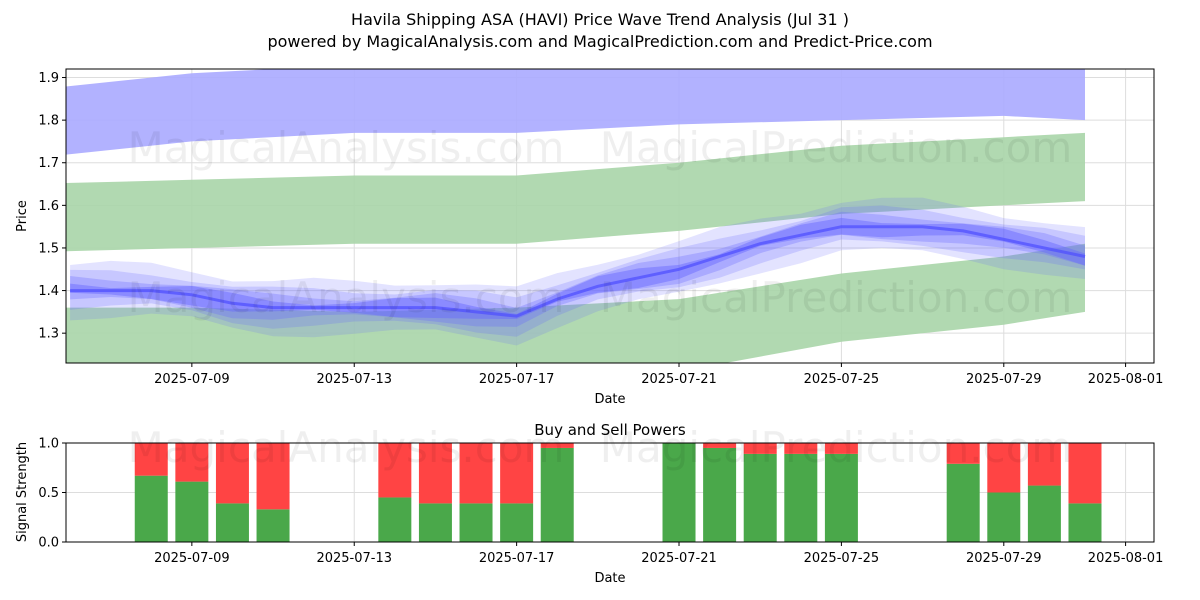 The height and width of the screenshot is (600, 1200). Describe the element at coordinates (1126, 558) in the screenshot. I see `signal-x-tick-label-6: 2025-08-01` at that location.